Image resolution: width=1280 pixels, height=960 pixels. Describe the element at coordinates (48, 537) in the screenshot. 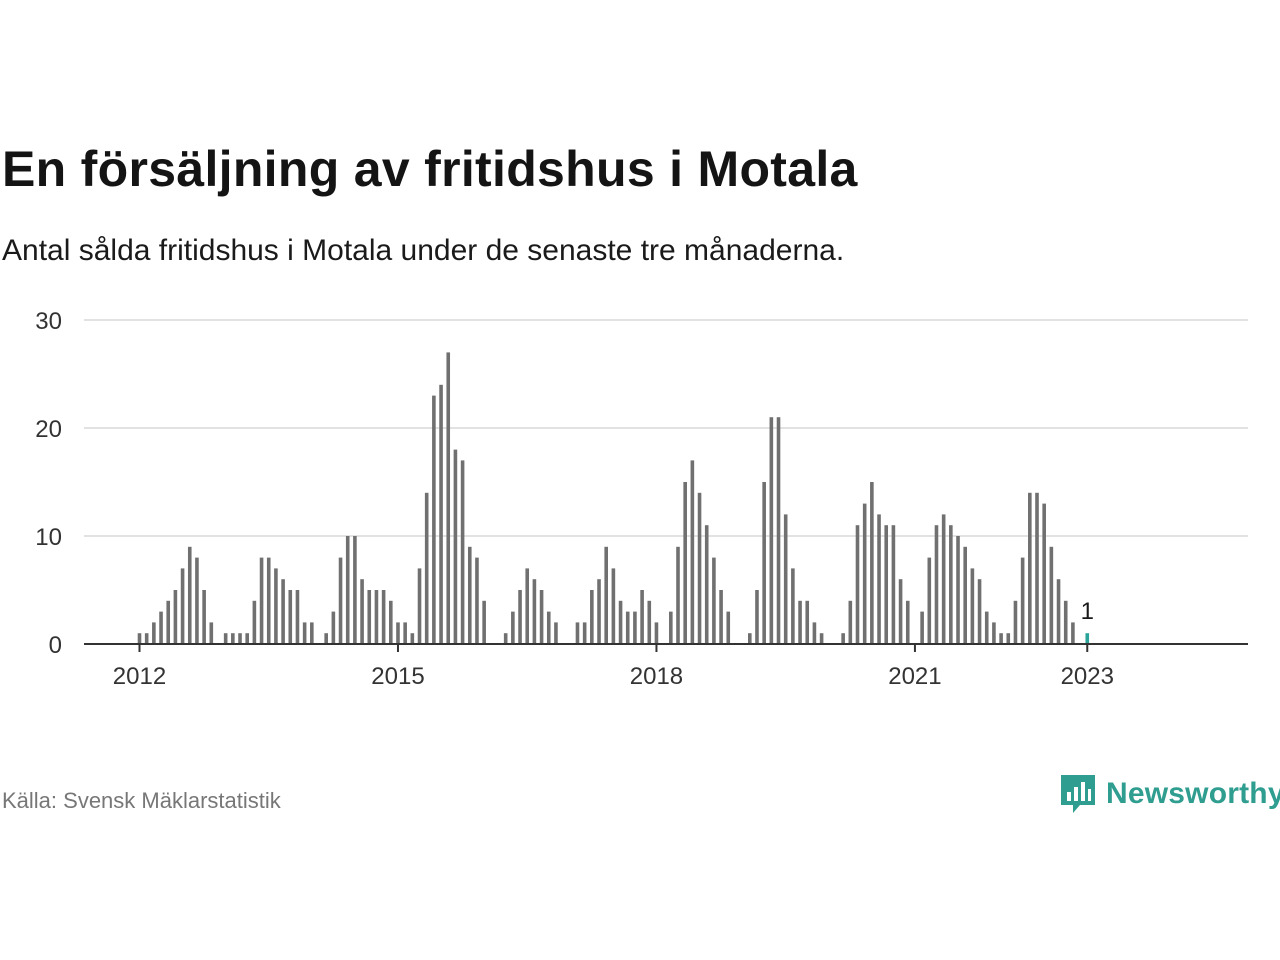

I see `y-tick-label: 10` at that location.